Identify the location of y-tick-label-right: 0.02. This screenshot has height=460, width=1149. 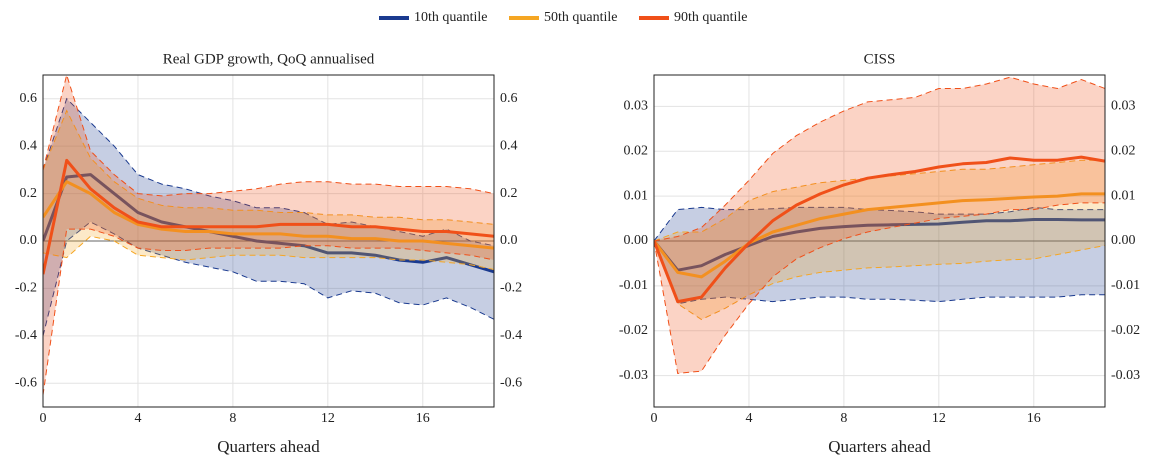
(1123, 150).